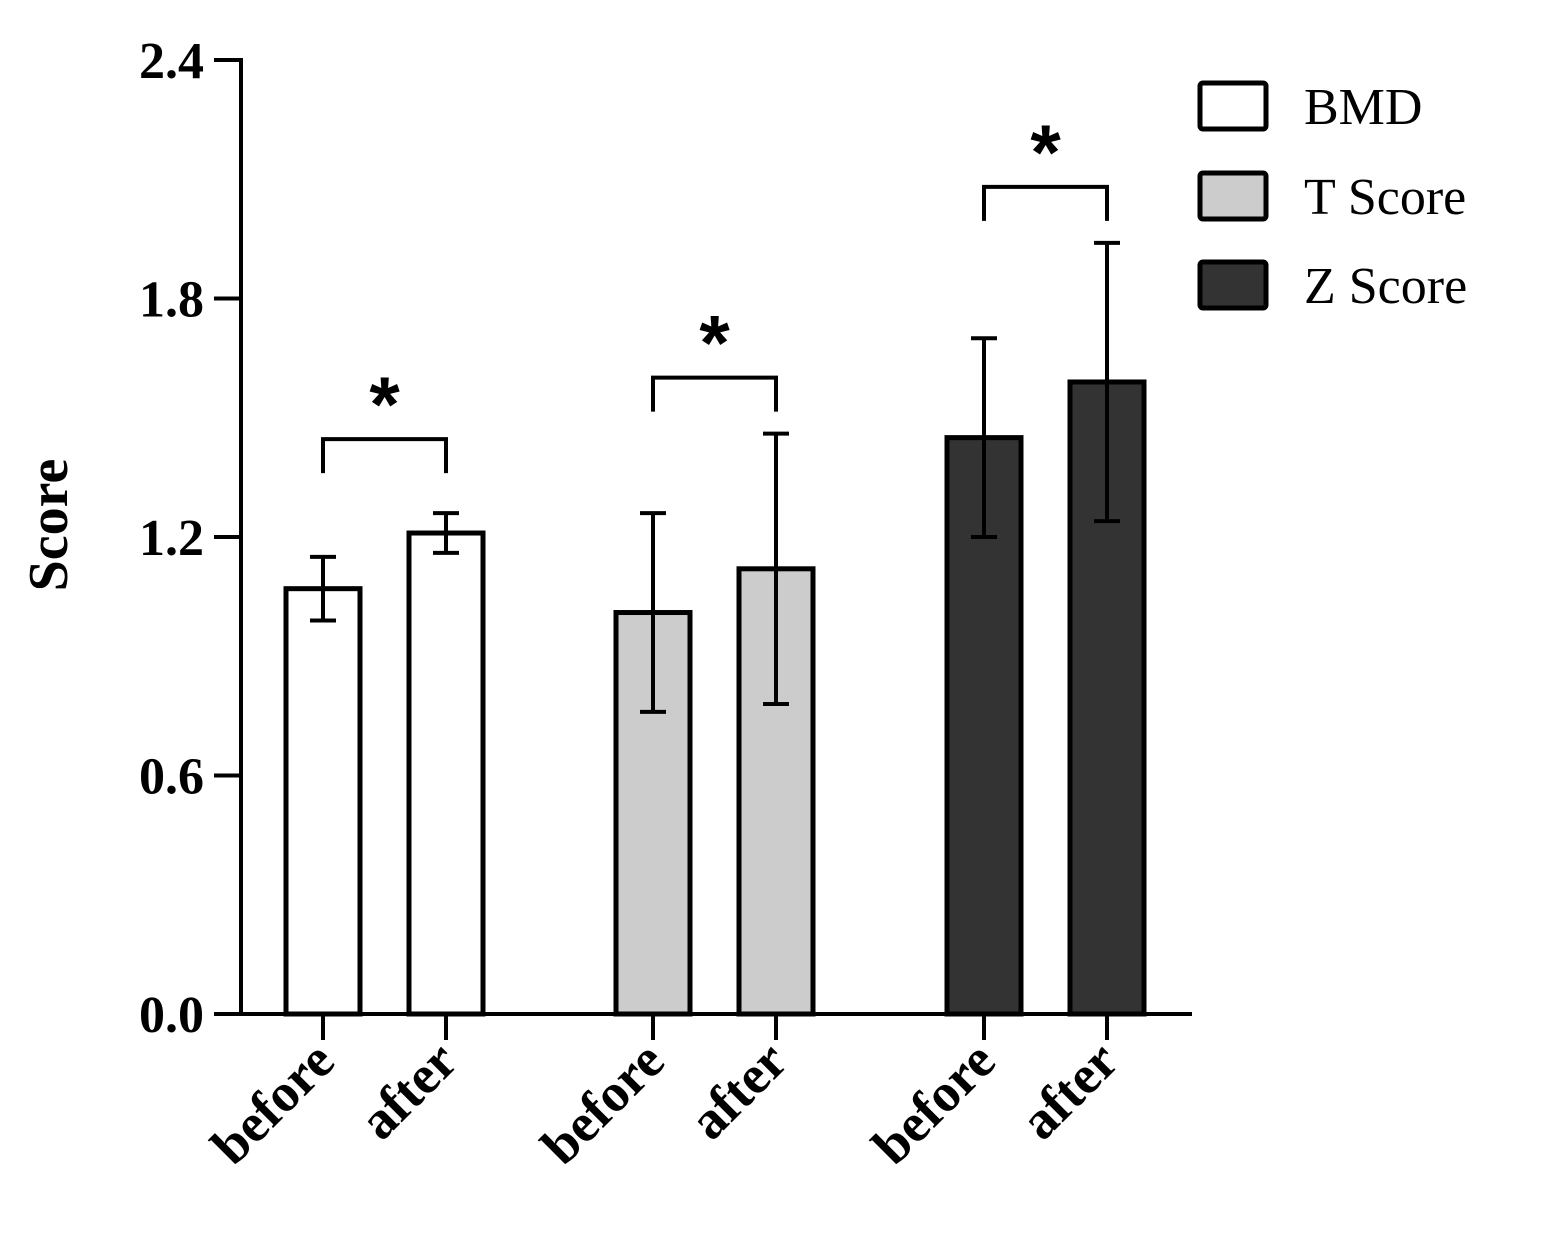  I want to click on x-ticks-layer: before after before after before after, so click(665, 1095).